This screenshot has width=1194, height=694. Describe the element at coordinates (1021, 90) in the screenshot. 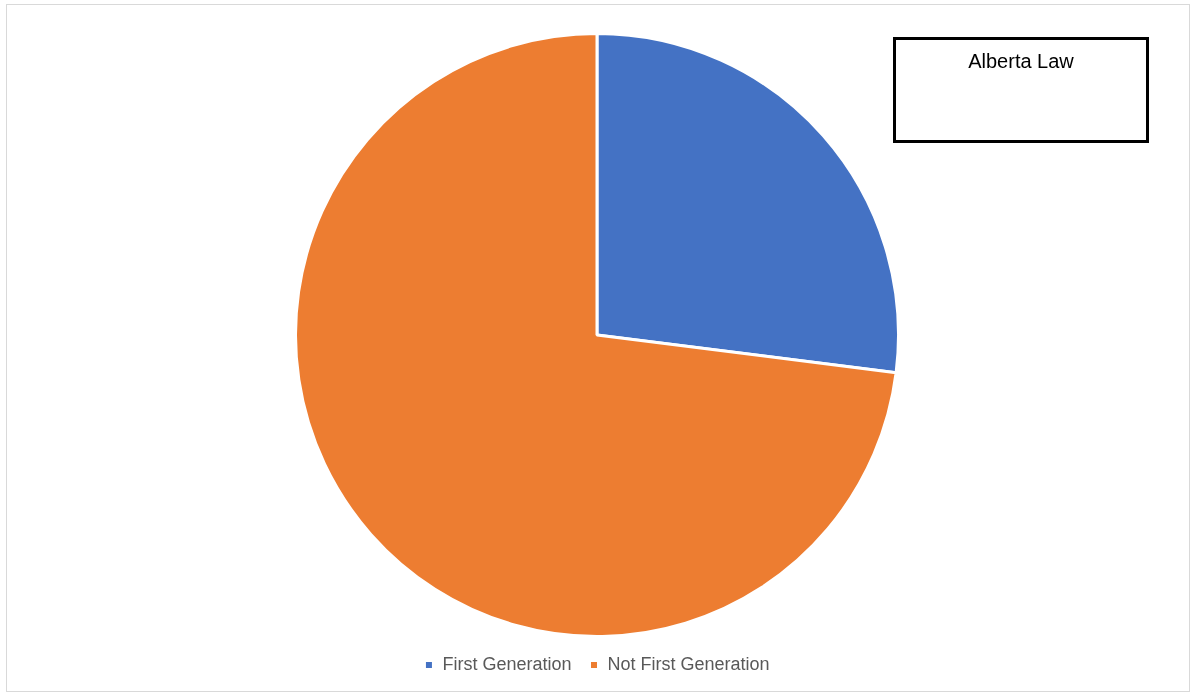

I see `text: Alberta Law` at that location.